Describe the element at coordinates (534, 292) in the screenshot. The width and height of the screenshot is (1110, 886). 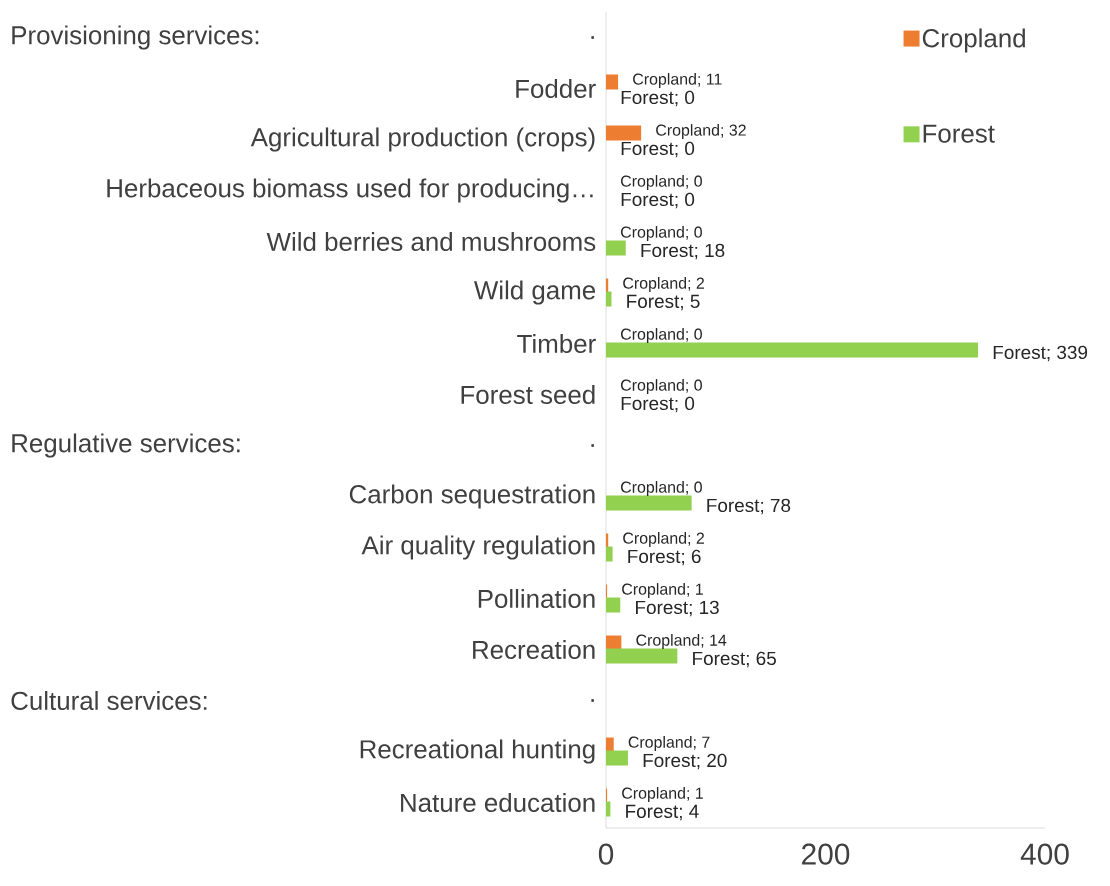
I see `y-tick-label: Wild game` at that location.